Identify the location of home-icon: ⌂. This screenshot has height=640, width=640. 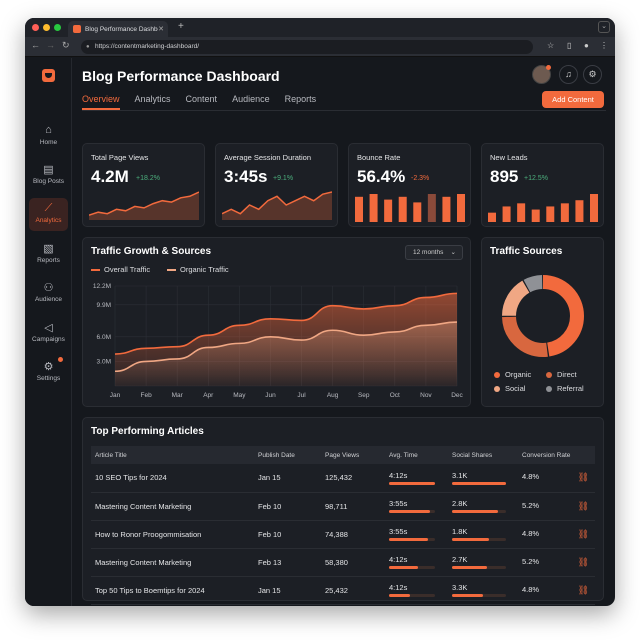
(48, 130).